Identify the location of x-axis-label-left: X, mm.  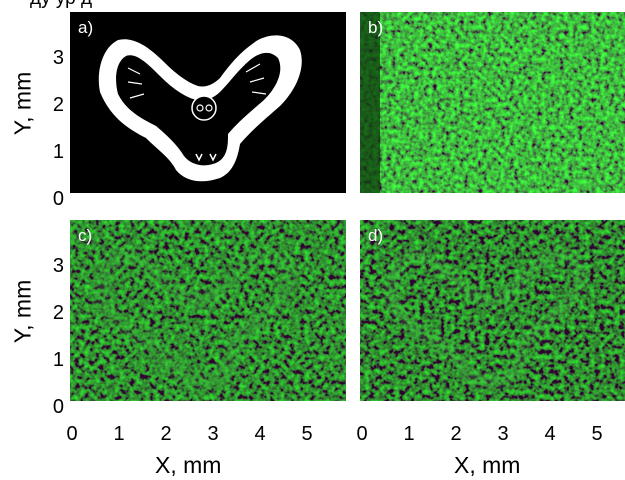
(188, 465).